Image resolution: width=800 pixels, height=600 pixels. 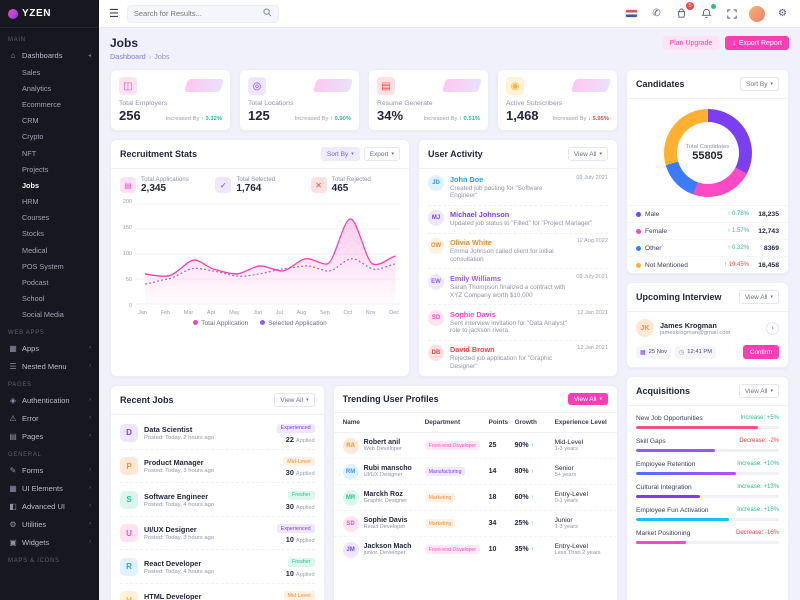 I want to click on next-arrow-button: ›, so click(x=772, y=328).